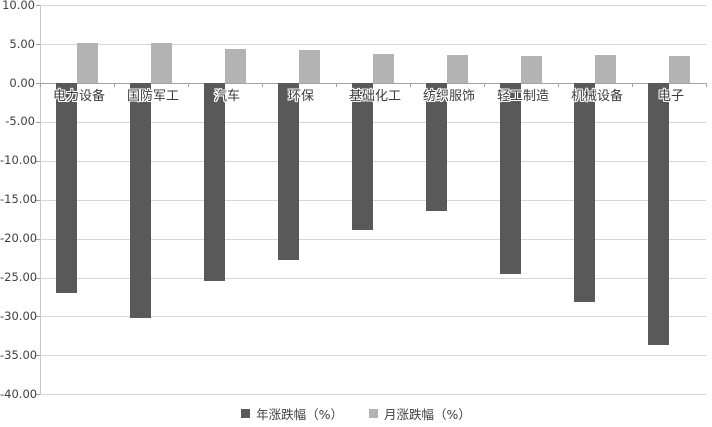 This screenshot has height=427, width=712. Describe the element at coordinates (19, 160) in the screenshot. I see `y-axis-tick-label: -10.00` at that location.